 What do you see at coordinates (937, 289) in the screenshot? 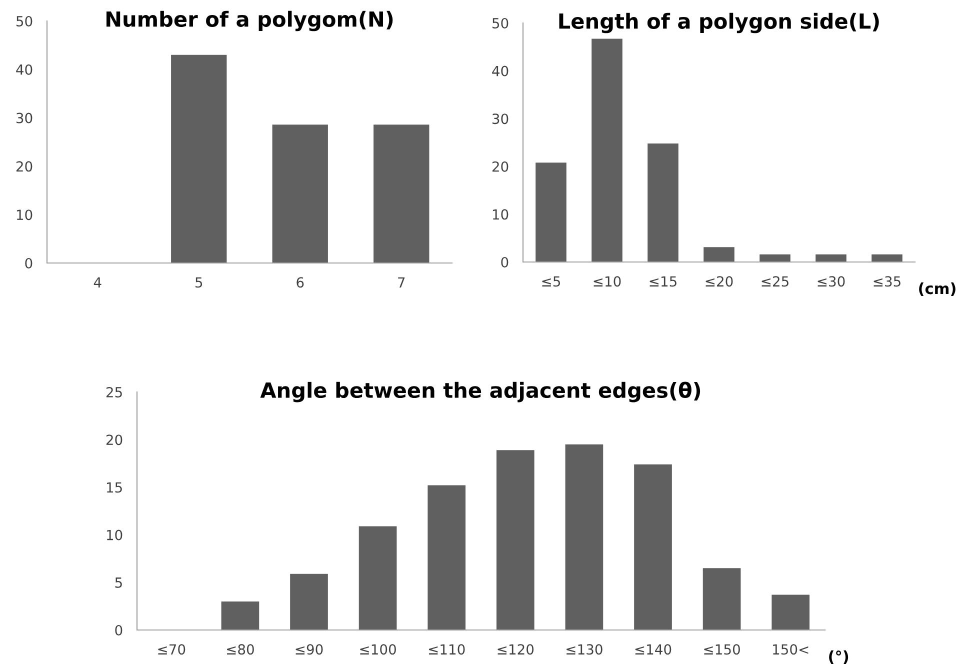
I see `x-axis-title: (cm)` at bounding box center [937, 289].